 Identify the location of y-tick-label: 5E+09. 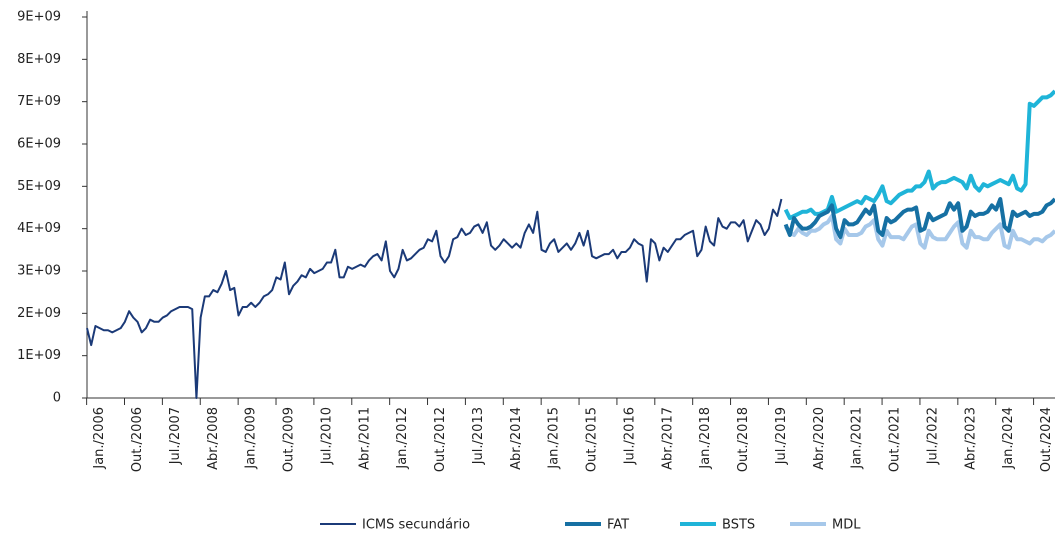
(39, 186).